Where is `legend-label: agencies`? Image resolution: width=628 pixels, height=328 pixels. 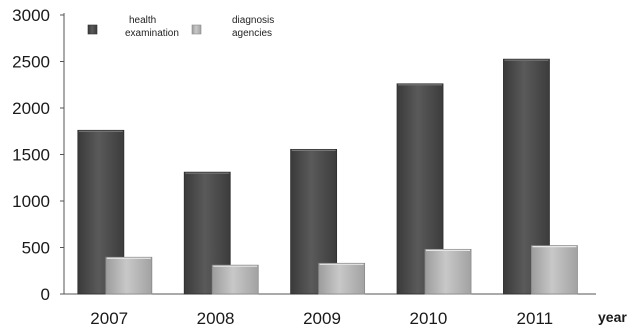 legend-label: agencies is located at coordinates (252, 33).